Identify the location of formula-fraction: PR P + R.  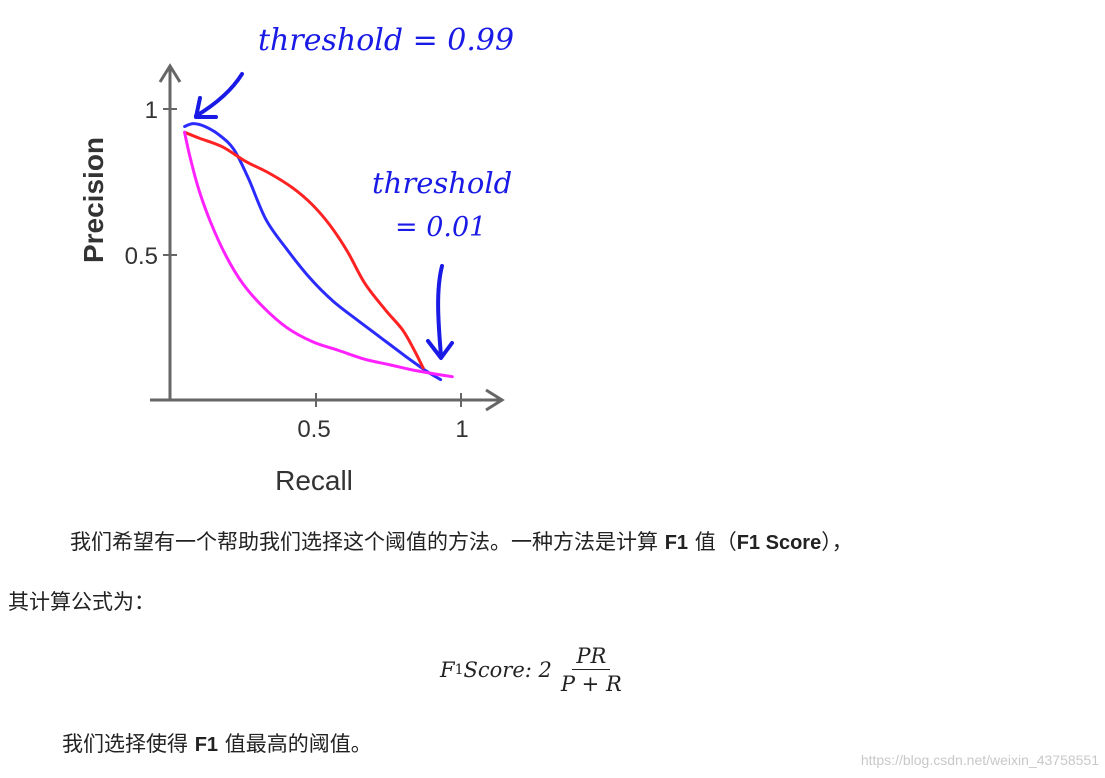
(591, 670).